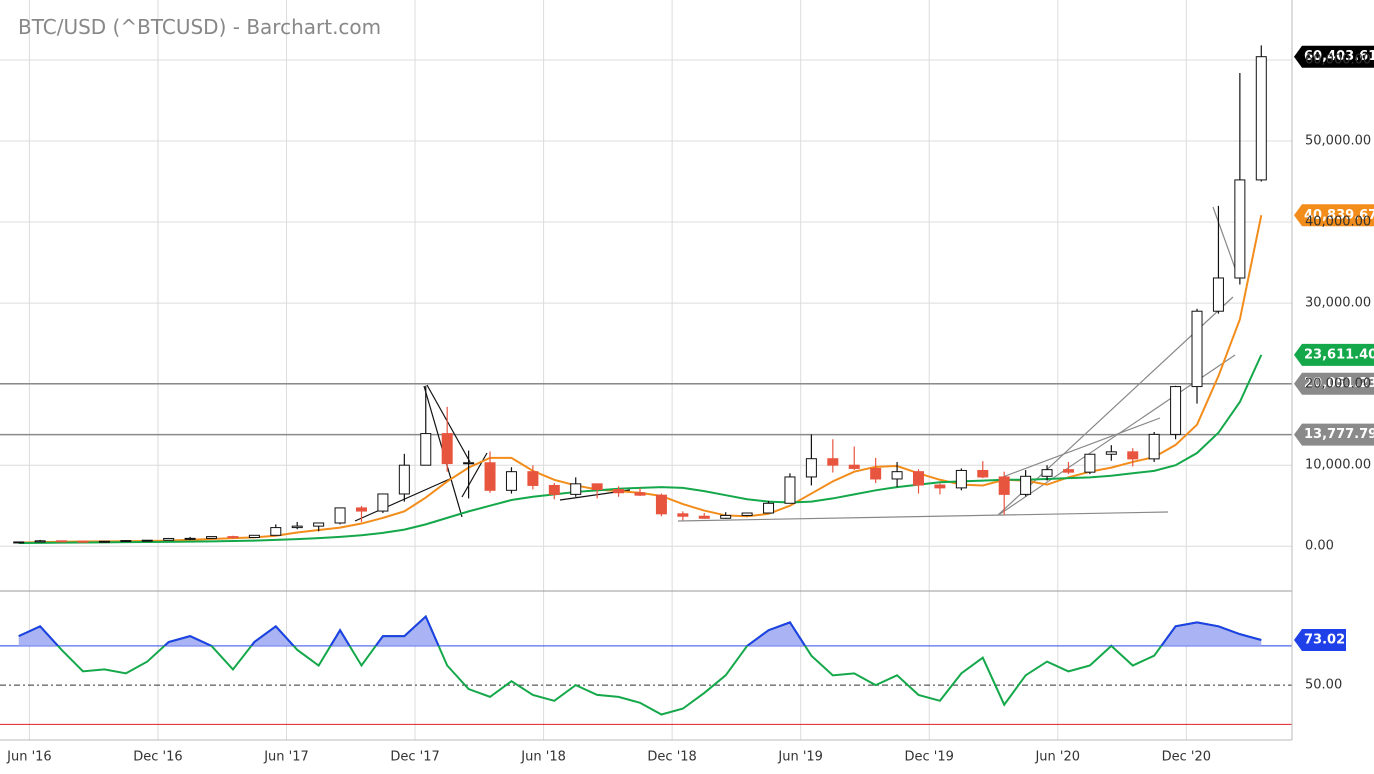  Describe the element at coordinates (157, 757) in the screenshot. I see `x-tick-label: Dec '16` at that location.